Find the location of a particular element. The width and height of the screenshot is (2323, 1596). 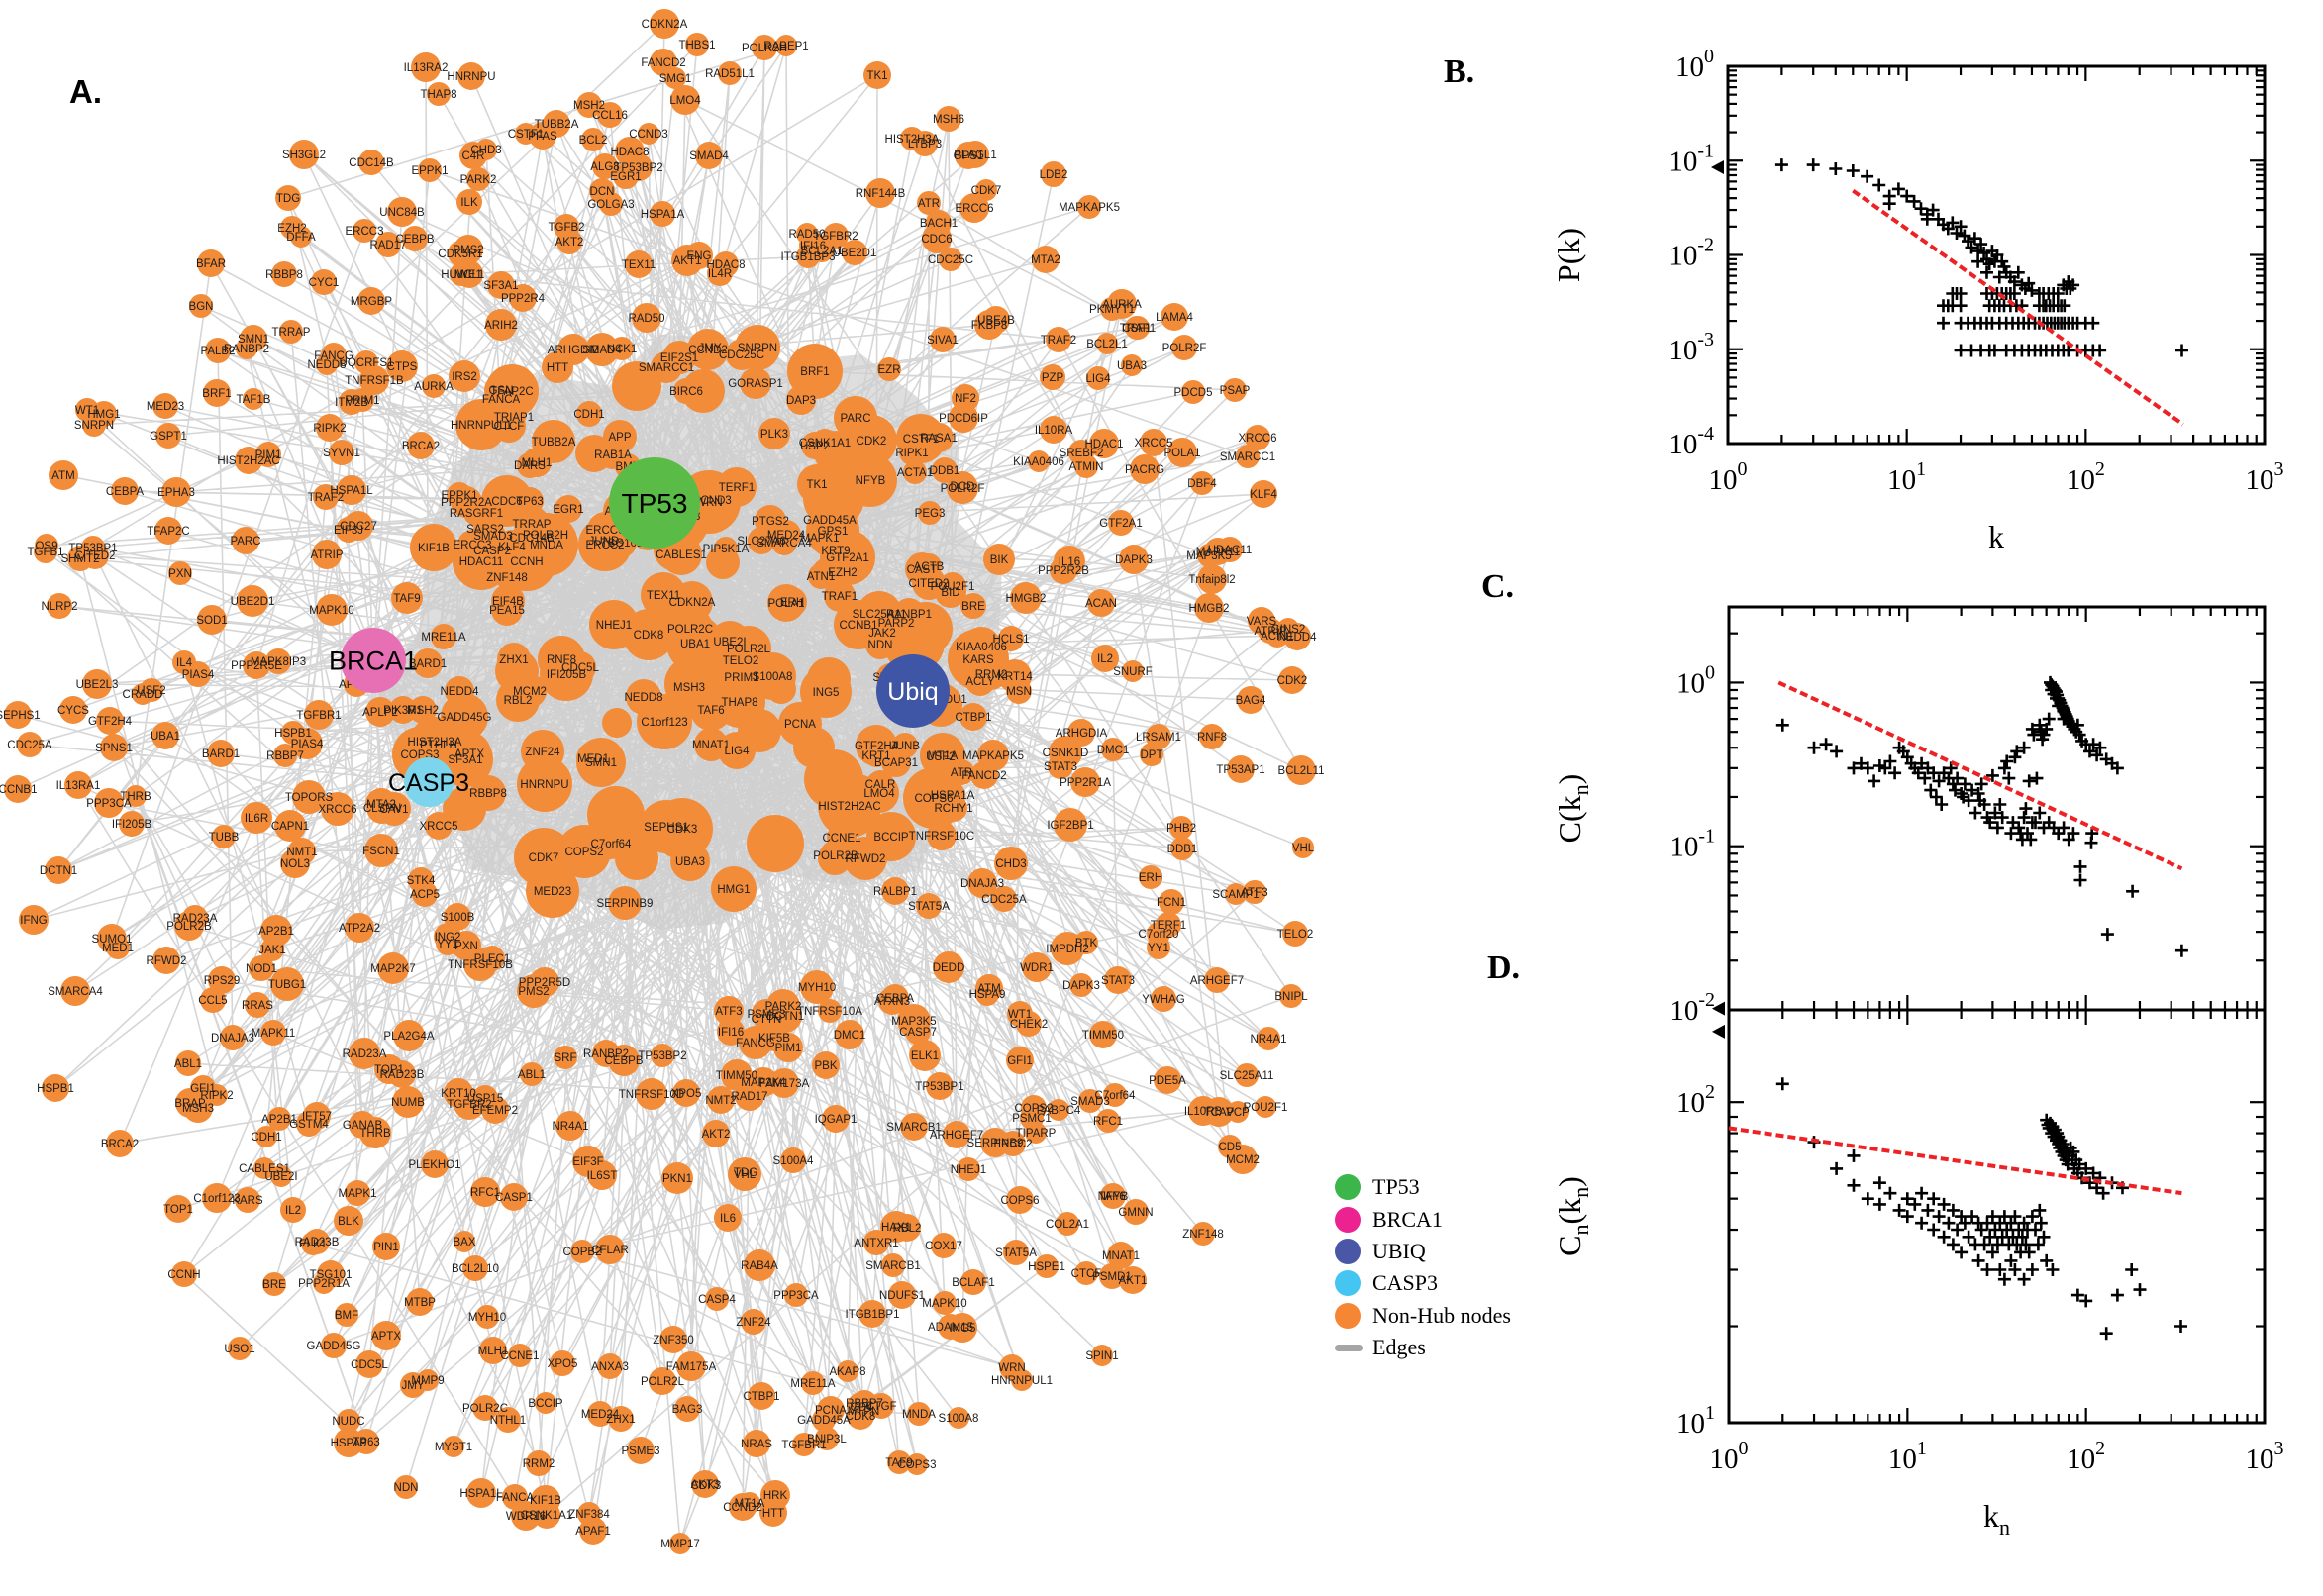

gene-node-label: HMGB2 is located at coordinates (1209, 609).